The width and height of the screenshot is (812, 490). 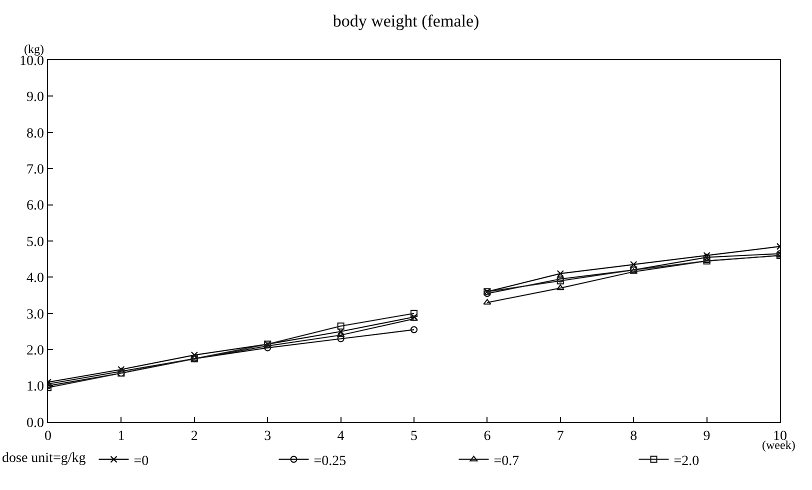 I want to click on y-tick-label: 4.0, so click(x=35, y=278).